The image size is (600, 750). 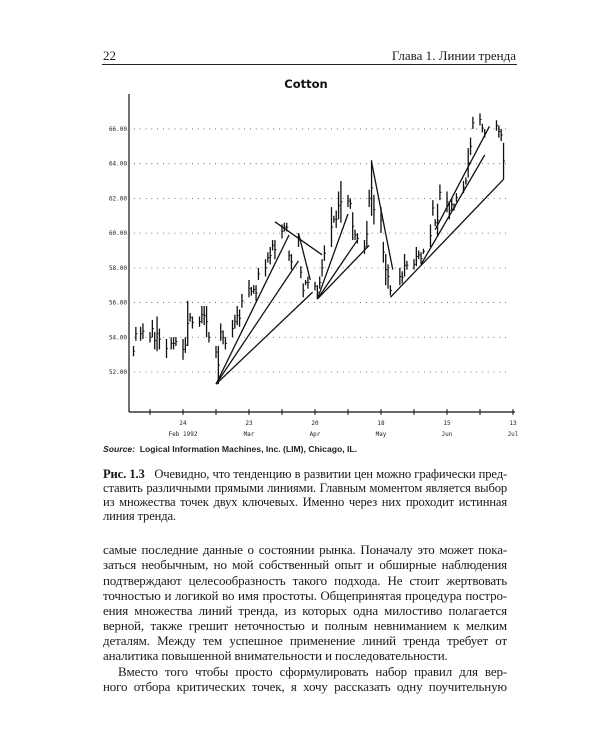 What do you see at coordinates (118, 303) in the screenshot?
I see `y-tick-label: 56.00` at bounding box center [118, 303].